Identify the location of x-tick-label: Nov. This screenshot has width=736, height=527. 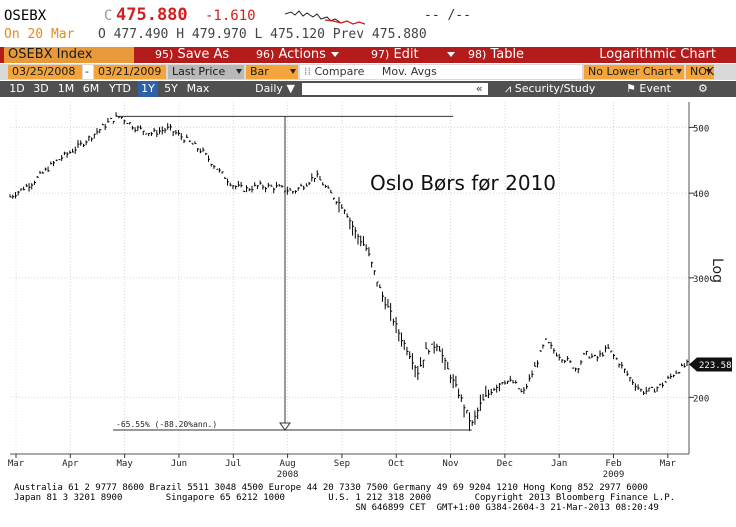
(450, 464).